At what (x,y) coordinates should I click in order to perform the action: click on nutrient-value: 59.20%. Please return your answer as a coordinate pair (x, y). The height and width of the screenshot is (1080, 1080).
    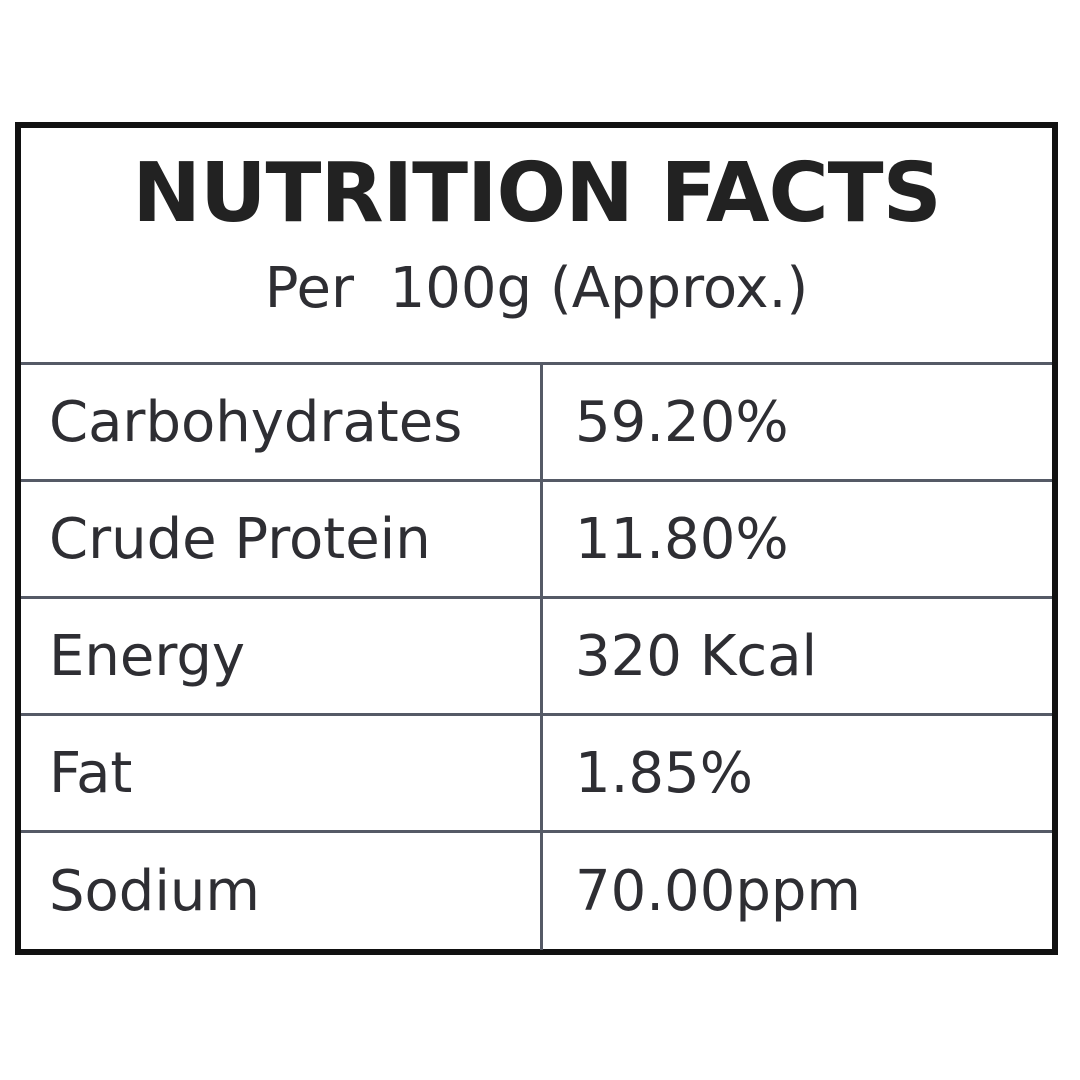
    Looking at the image, I should click on (682, 422).